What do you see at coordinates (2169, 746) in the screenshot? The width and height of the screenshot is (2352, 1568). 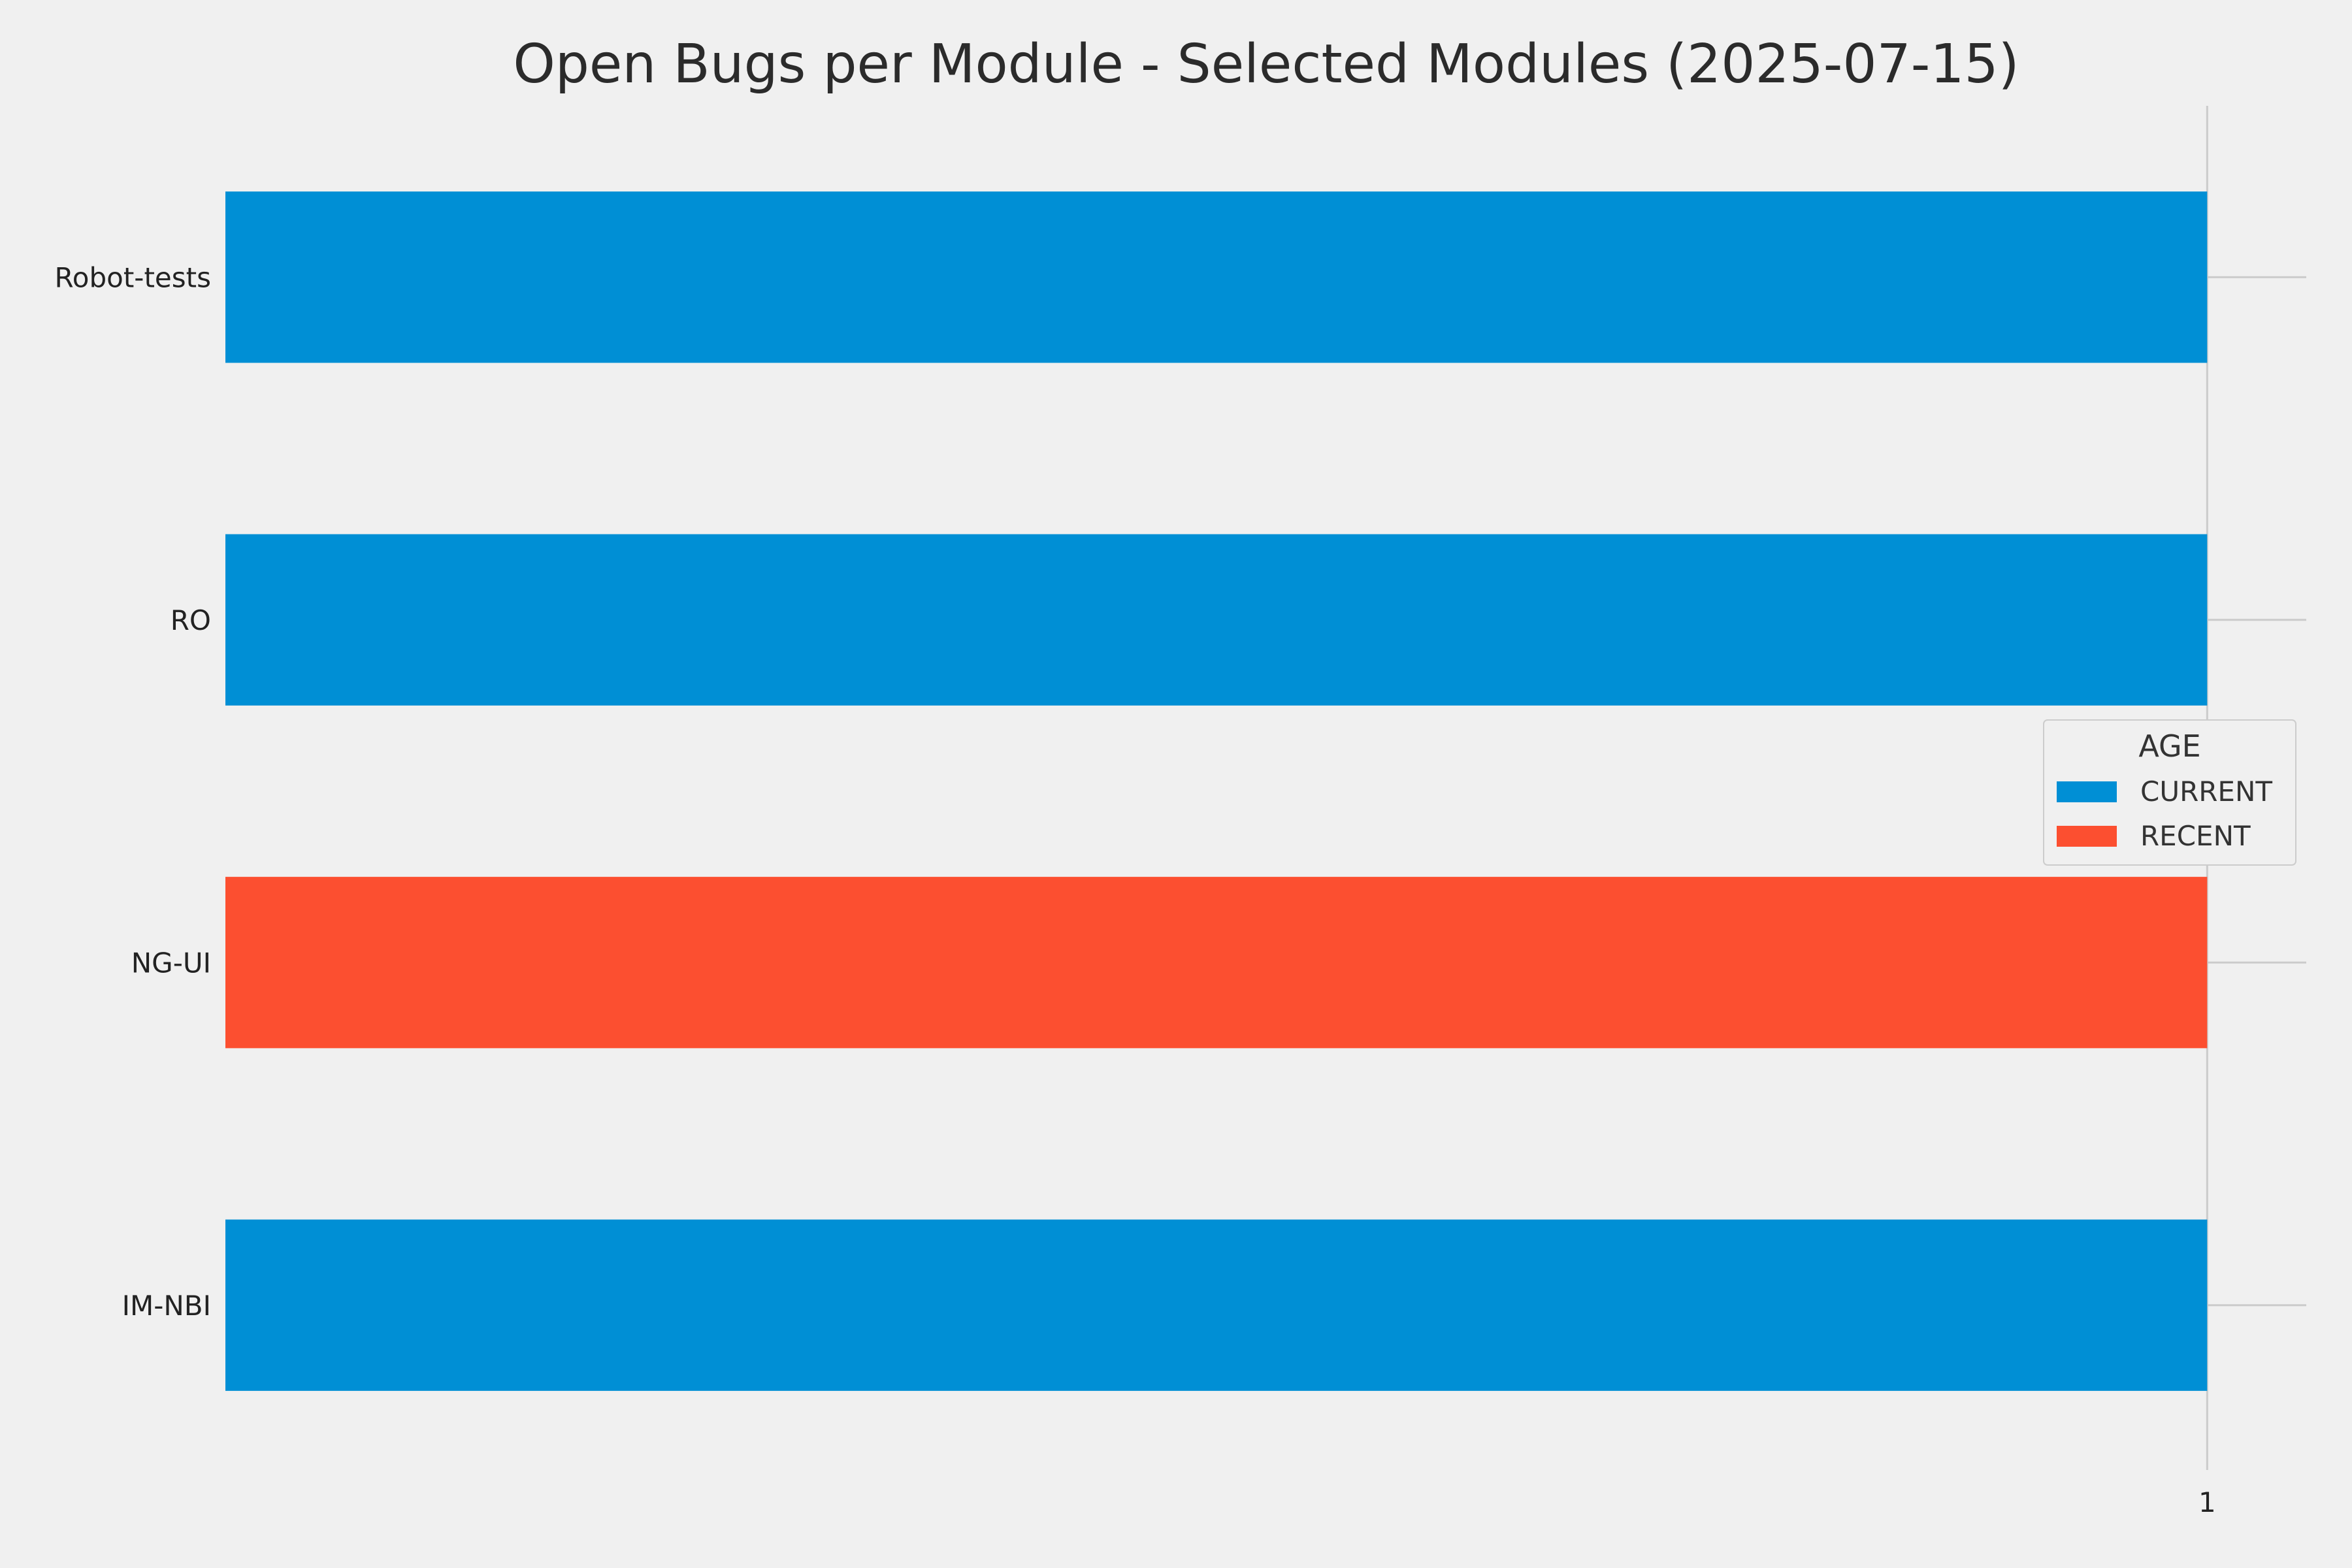 I see `legend-title: AGE` at bounding box center [2169, 746].